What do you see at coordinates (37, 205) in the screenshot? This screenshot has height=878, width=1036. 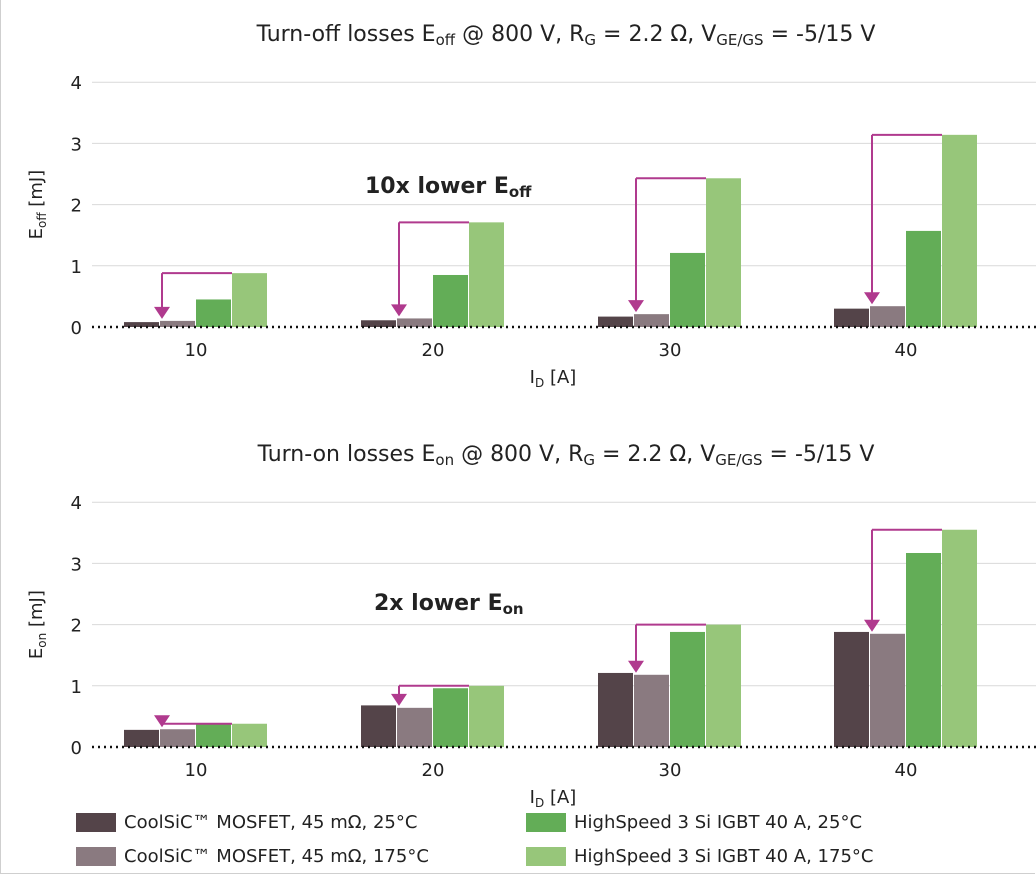 I see `y-axis-label: Eoff [mJ]` at bounding box center [37, 205].